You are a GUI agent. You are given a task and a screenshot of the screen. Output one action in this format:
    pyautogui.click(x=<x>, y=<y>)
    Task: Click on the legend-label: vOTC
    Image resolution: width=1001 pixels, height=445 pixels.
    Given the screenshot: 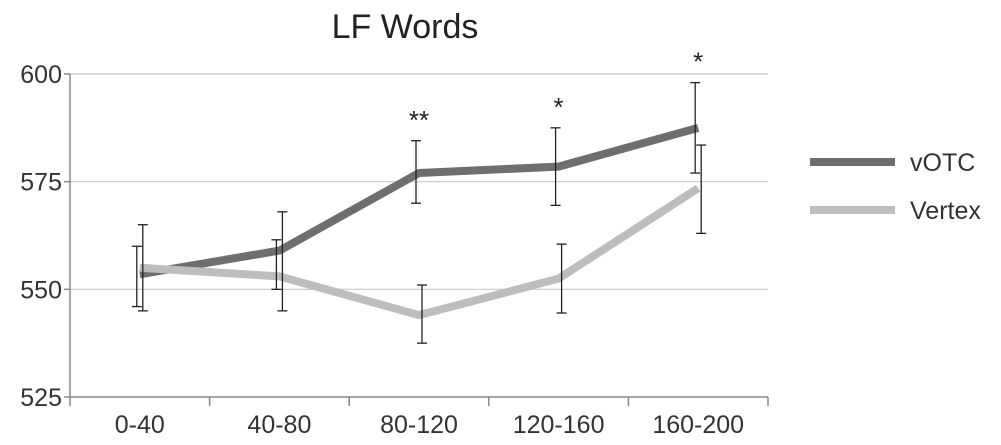 What is the action you would take?
    pyautogui.click(x=942, y=163)
    